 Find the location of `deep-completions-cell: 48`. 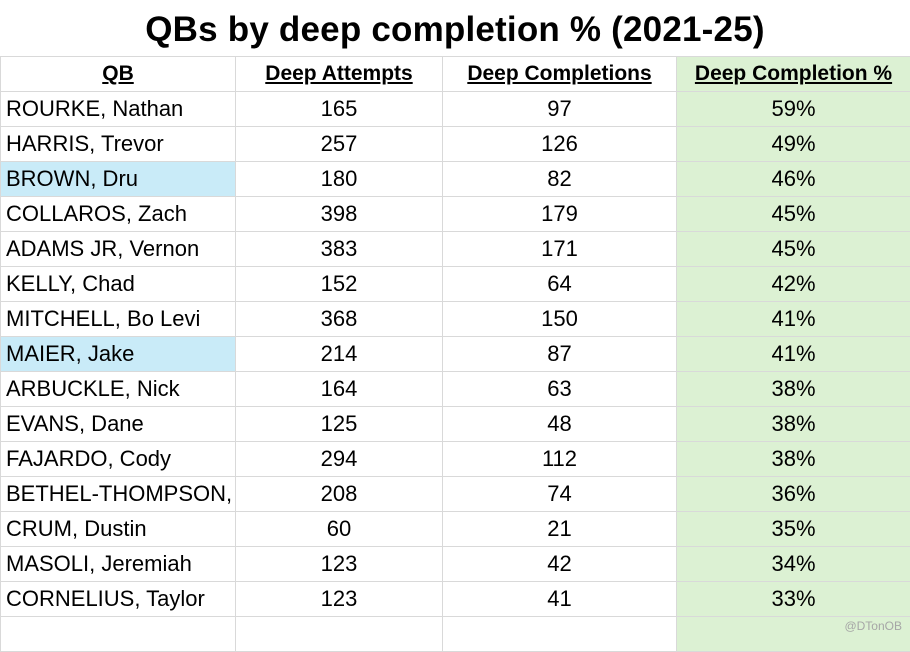

deep-completions-cell: 48 is located at coordinates (560, 424).